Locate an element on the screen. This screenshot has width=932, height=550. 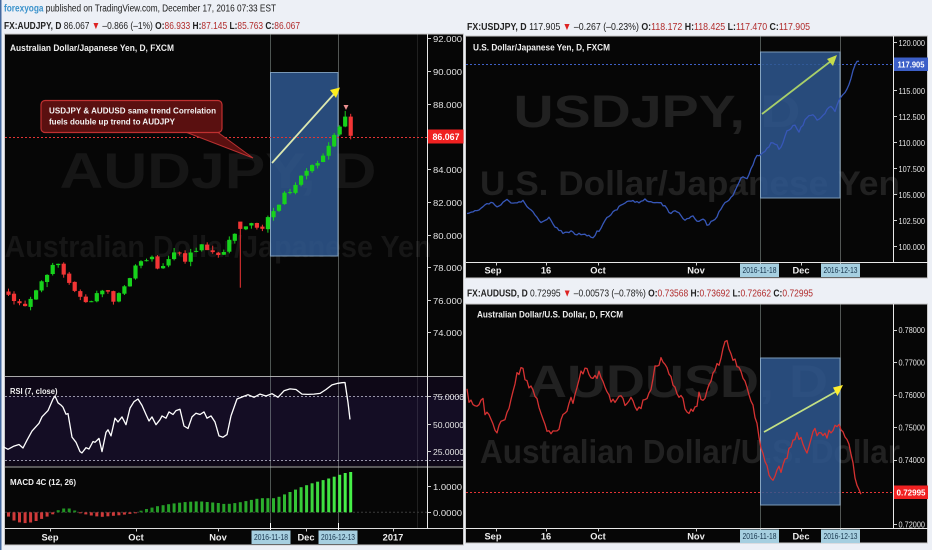
svg-text:Australian Dollar/U.S. Dollar,: Australian Dollar/U.S. Dollar, D, FXCM is located at coordinates (550, 315).